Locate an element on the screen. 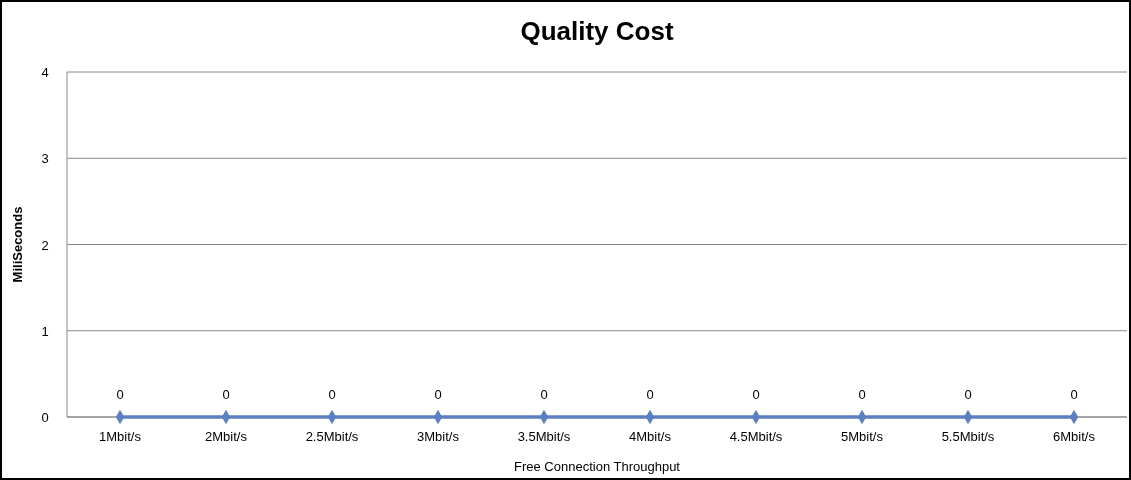  y-axis-title: MiliSeconds is located at coordinates (17, 244).